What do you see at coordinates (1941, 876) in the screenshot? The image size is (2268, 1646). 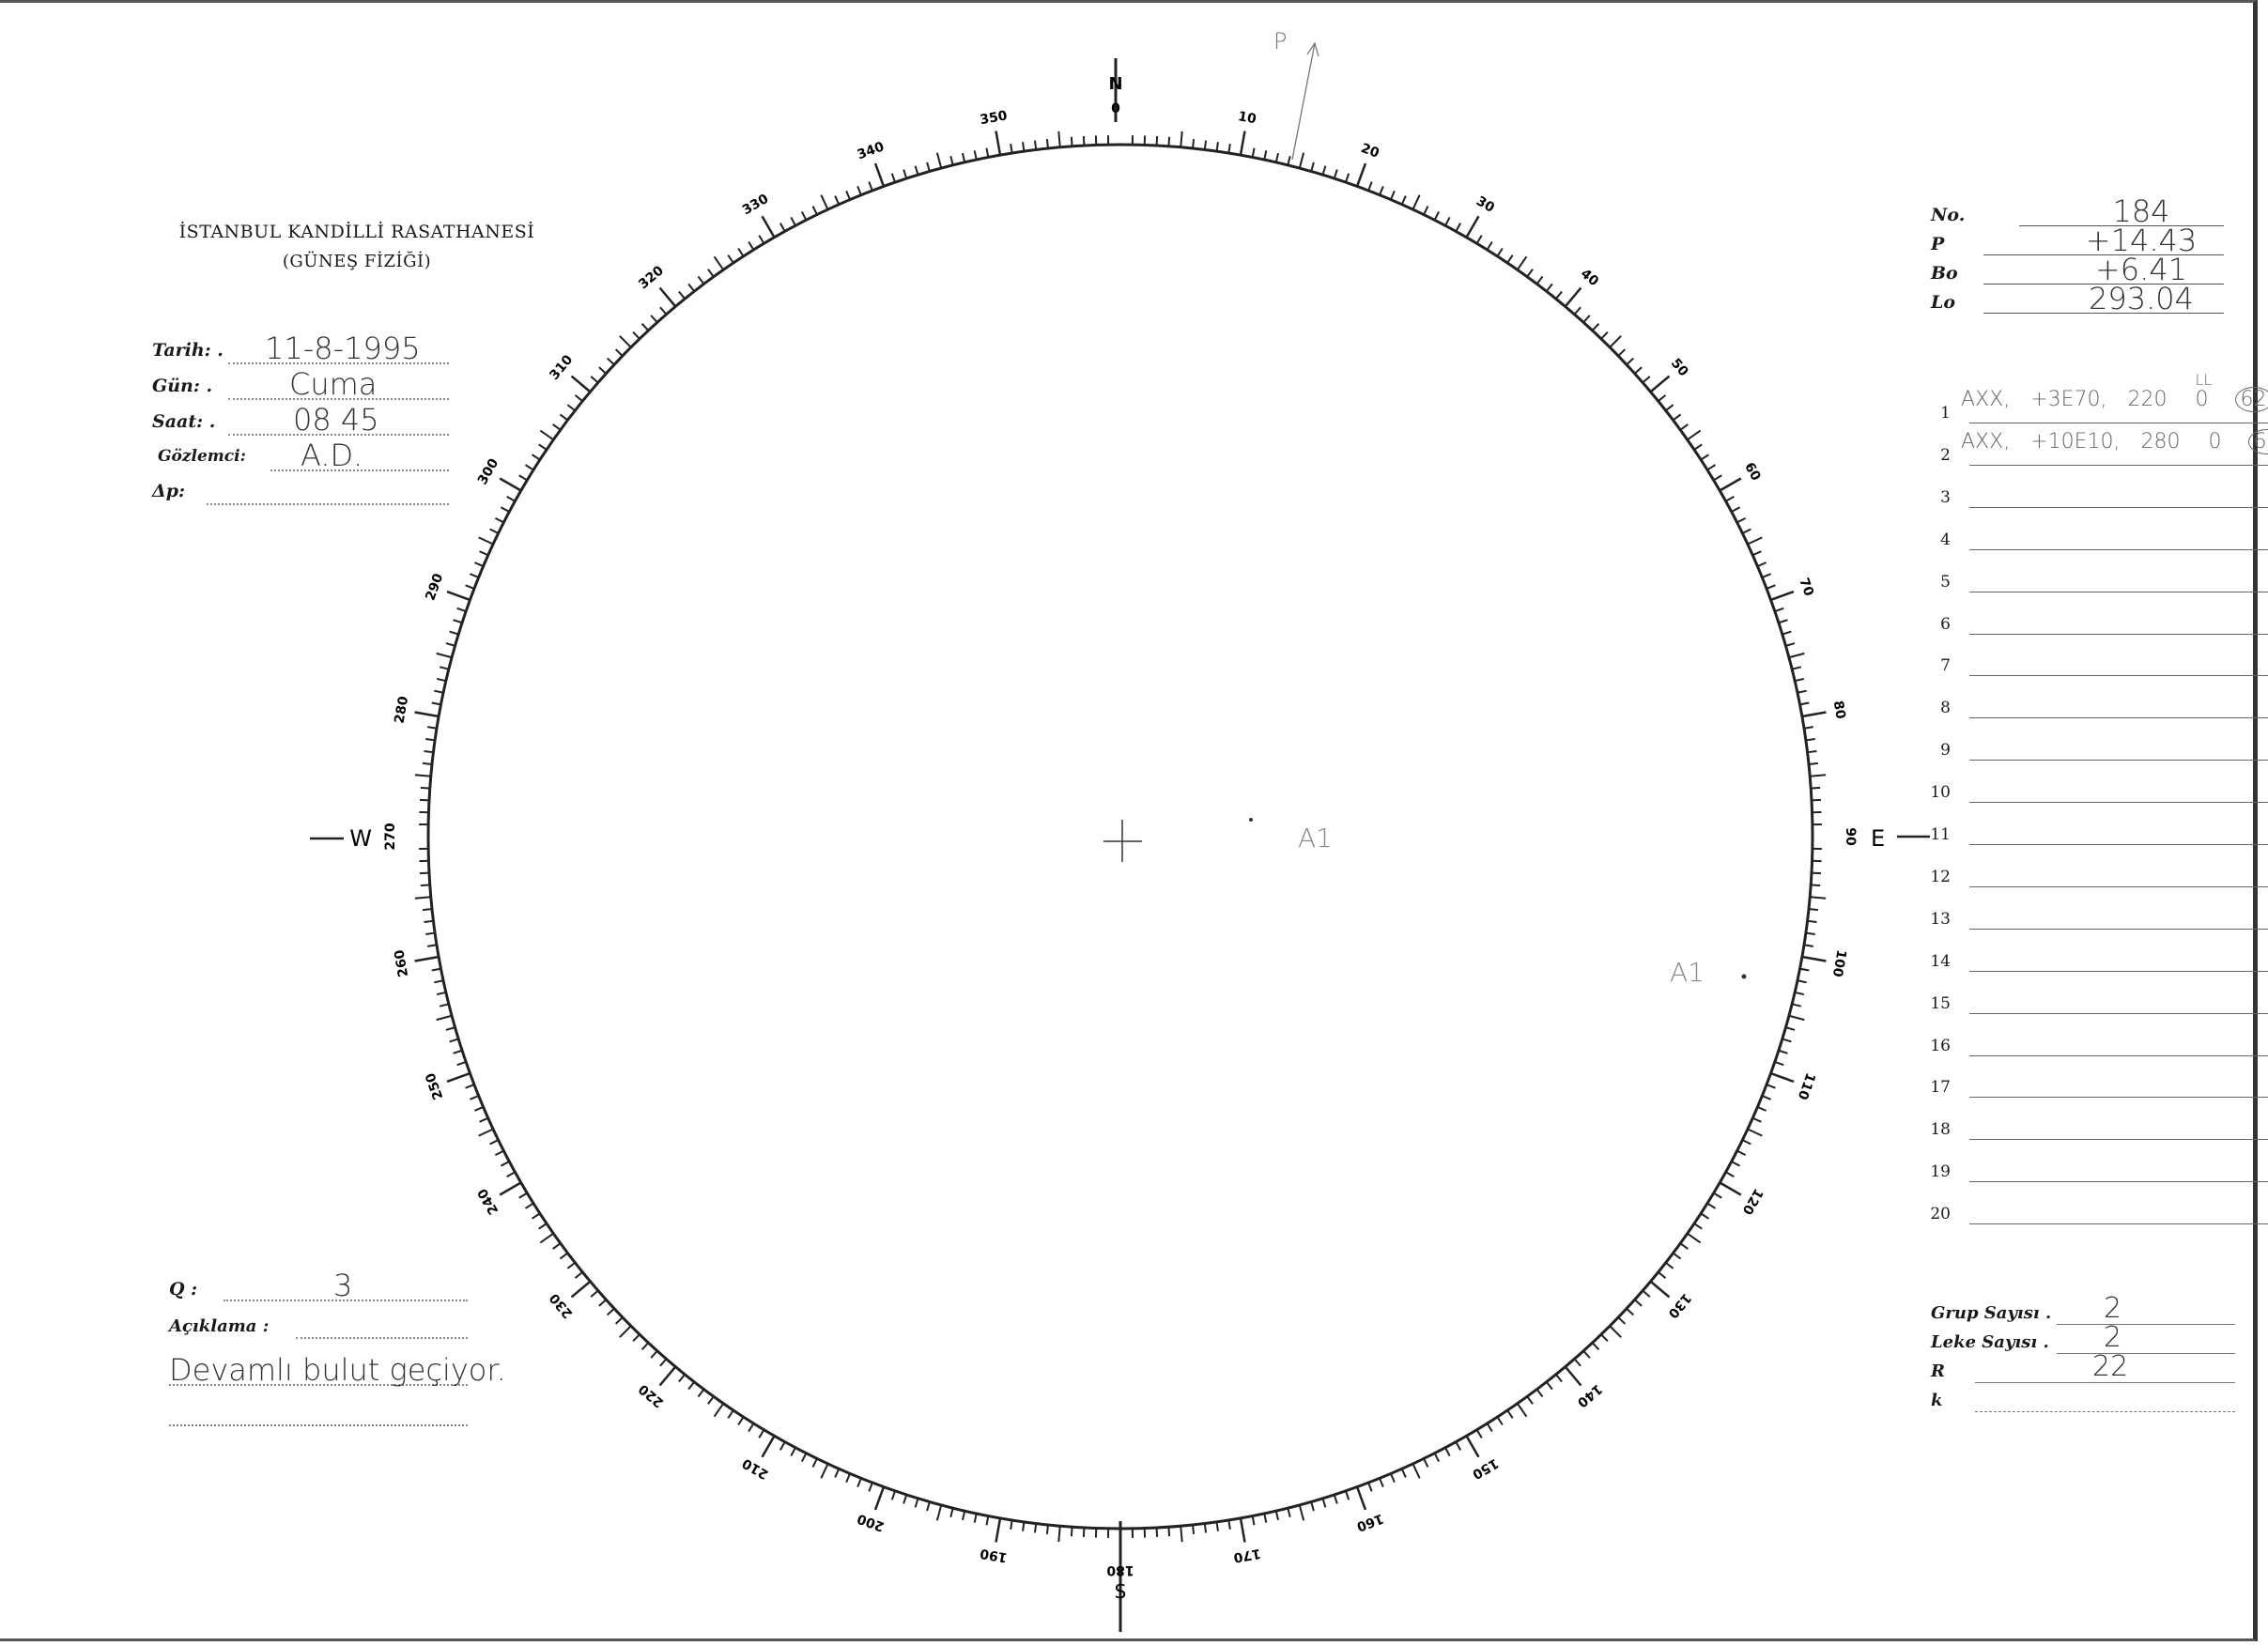 I see `group-row-number: 12` at bounding box center [1941, 876].